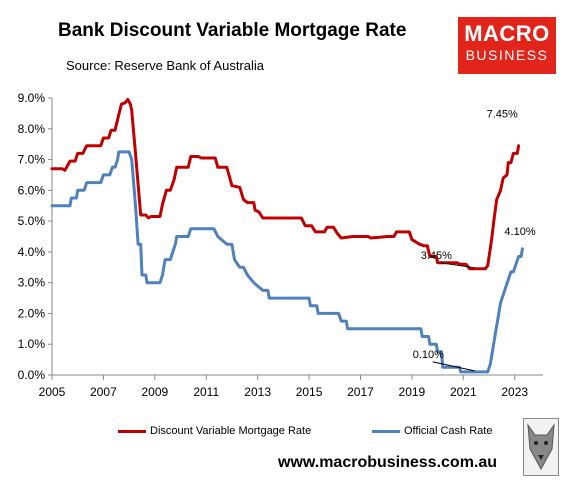  What do you see at coordinates (231, 431) in the screenshot?
I see `legend-label-mortgage: Discount Variable Mortgage Rate` at bounding box center [231, 431].